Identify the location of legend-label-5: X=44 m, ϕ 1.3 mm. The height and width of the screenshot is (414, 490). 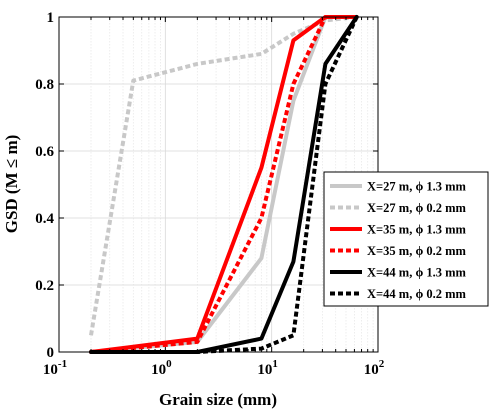
(417, 273).